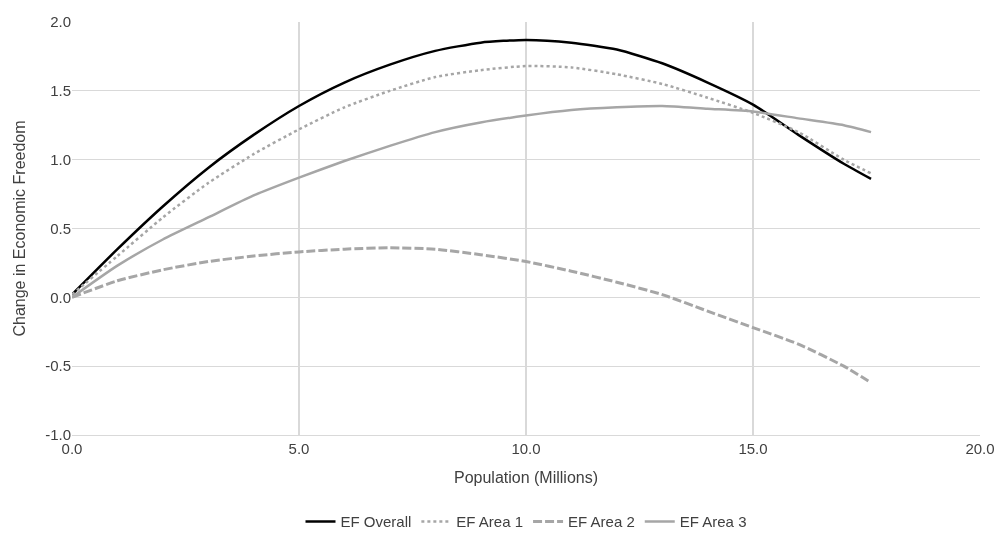 The width and height of the screenshot is (1008, 550). What do you see at coordinates (20, 228) in the screenshot?
I see `y-axis-title: Change in Economic Freedom` at bounding box center [20, 228].